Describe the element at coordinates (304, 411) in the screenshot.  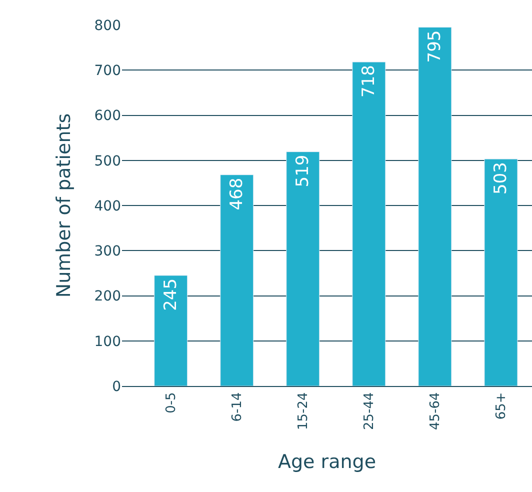
I see `x-tick-label: 15-24` at that location.